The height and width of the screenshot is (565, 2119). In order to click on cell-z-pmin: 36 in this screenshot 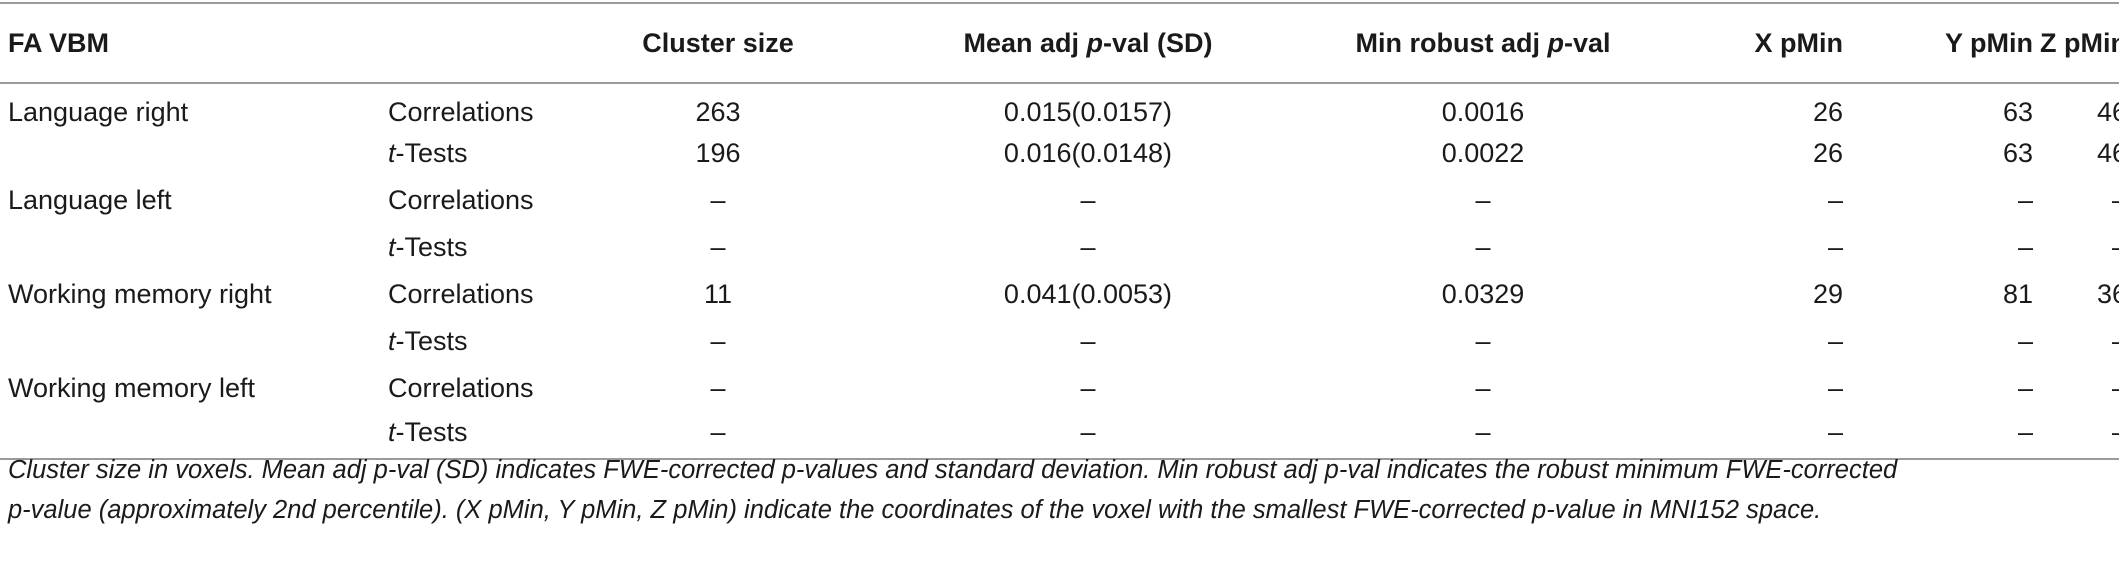, I will do `click(2107, 294)`.